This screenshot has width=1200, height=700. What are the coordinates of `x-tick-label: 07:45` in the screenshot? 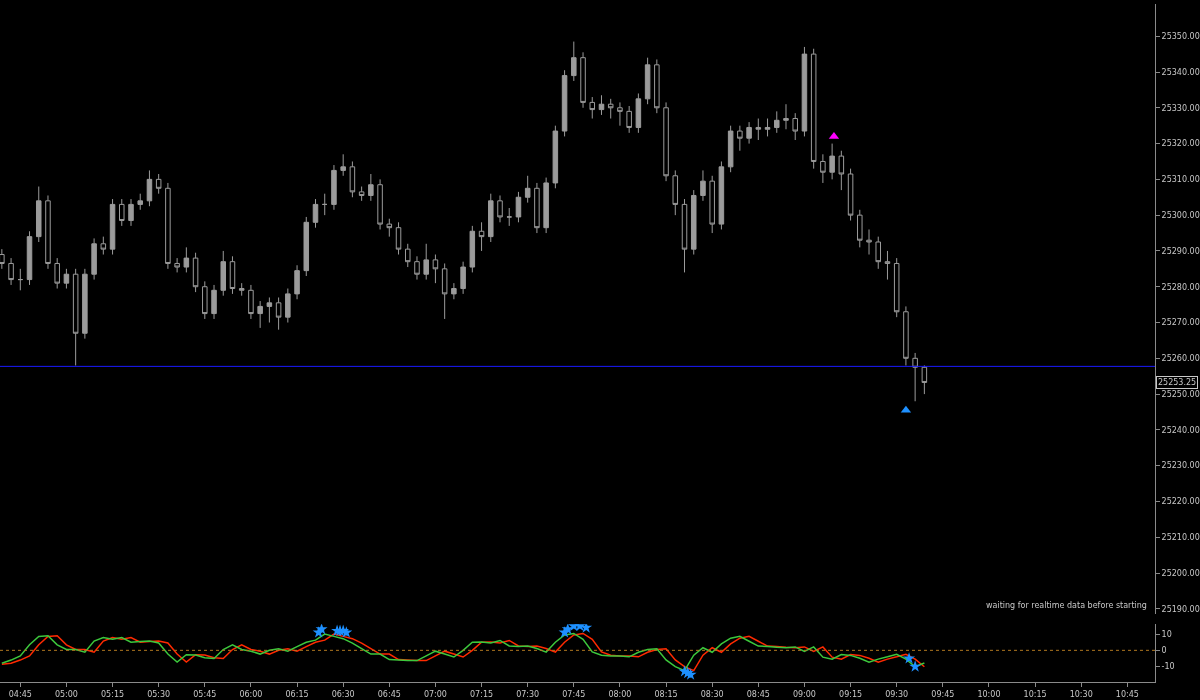 It's located at (574, 694).